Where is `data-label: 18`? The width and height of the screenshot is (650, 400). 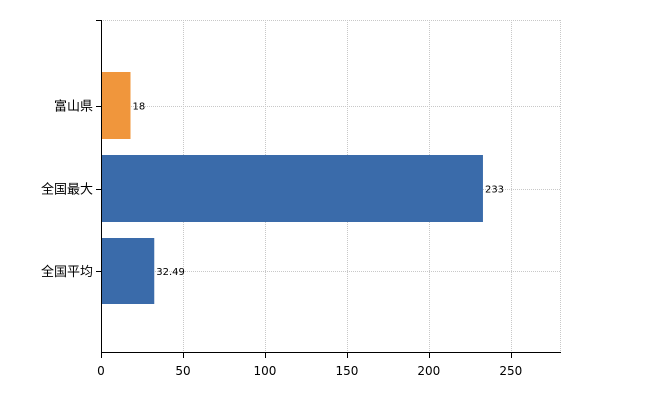 data-label: 18 is located at coordinates (139, 107).